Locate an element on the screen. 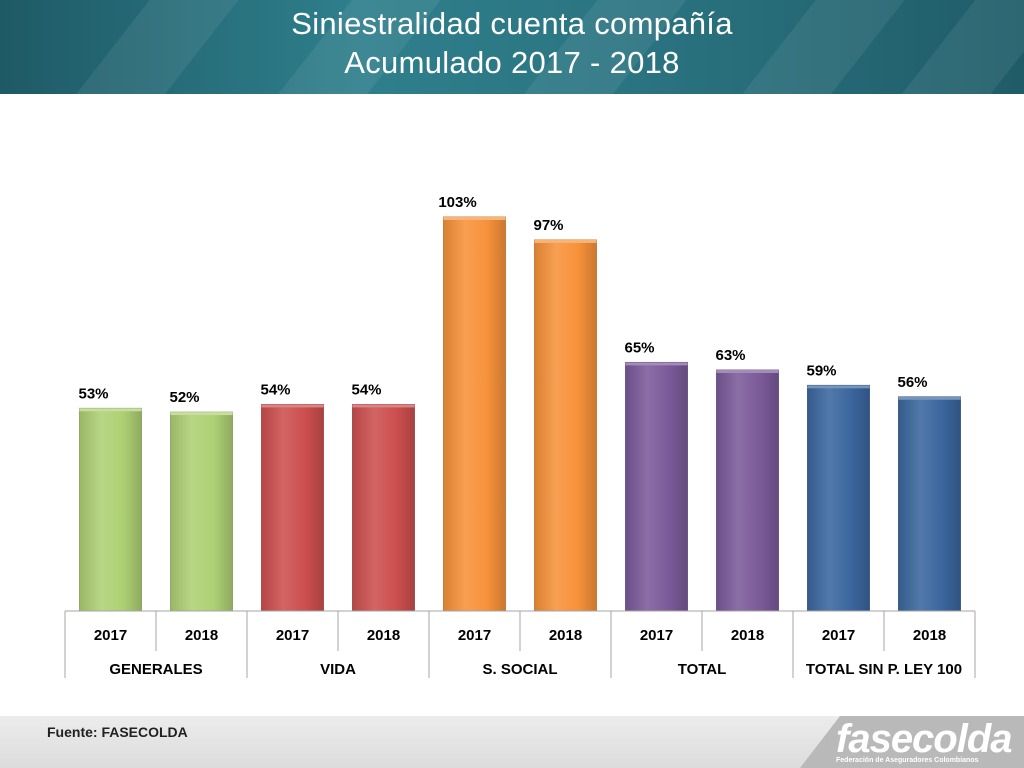 The image size is (1024, 768). data-label: 56% is located at coordinates (912, 382).